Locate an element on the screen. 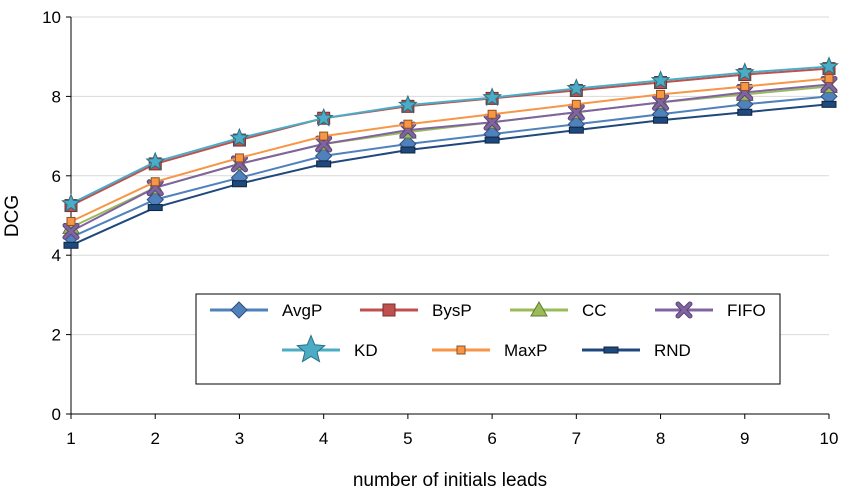 The height and width of the screenshot is (501, 853). y-tick-label: 0 is located at coordinates (56, 414).